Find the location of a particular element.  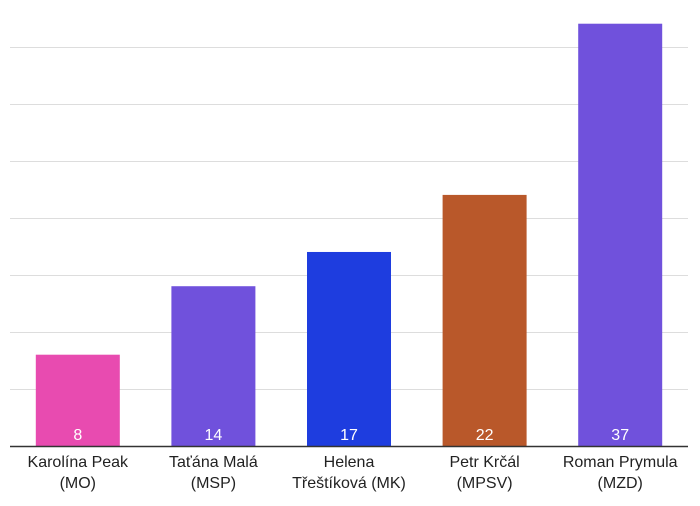

category-label-line: (MZD) is located at coordinates (620, 483).